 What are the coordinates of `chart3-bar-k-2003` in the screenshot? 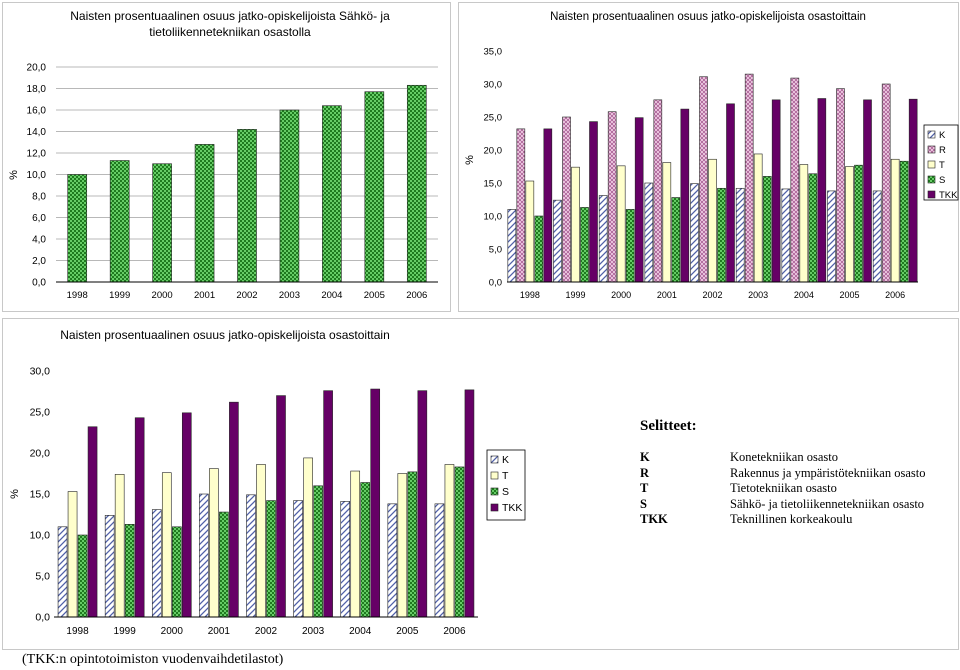 It's located at (298, 559).